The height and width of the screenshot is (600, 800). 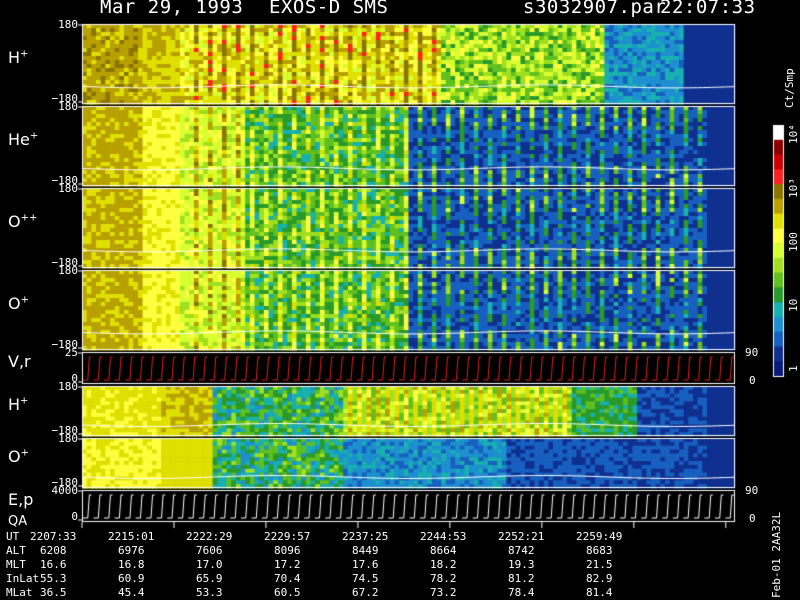 I want to click on axis-row-value: 6976, so click(x=131, y=550).